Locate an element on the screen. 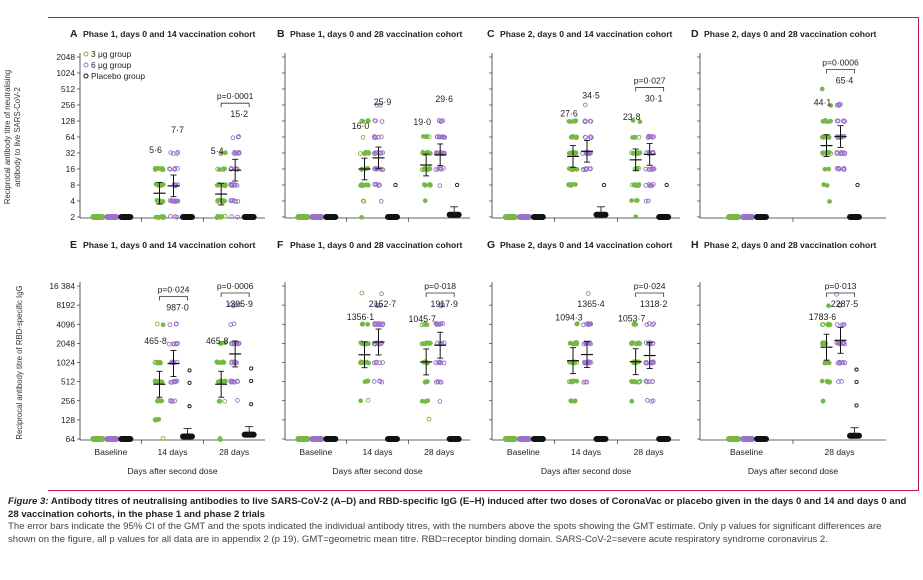 The height and width of the screenshot is (580, 923). panel-letter: B is located at coordinates (281, 34).